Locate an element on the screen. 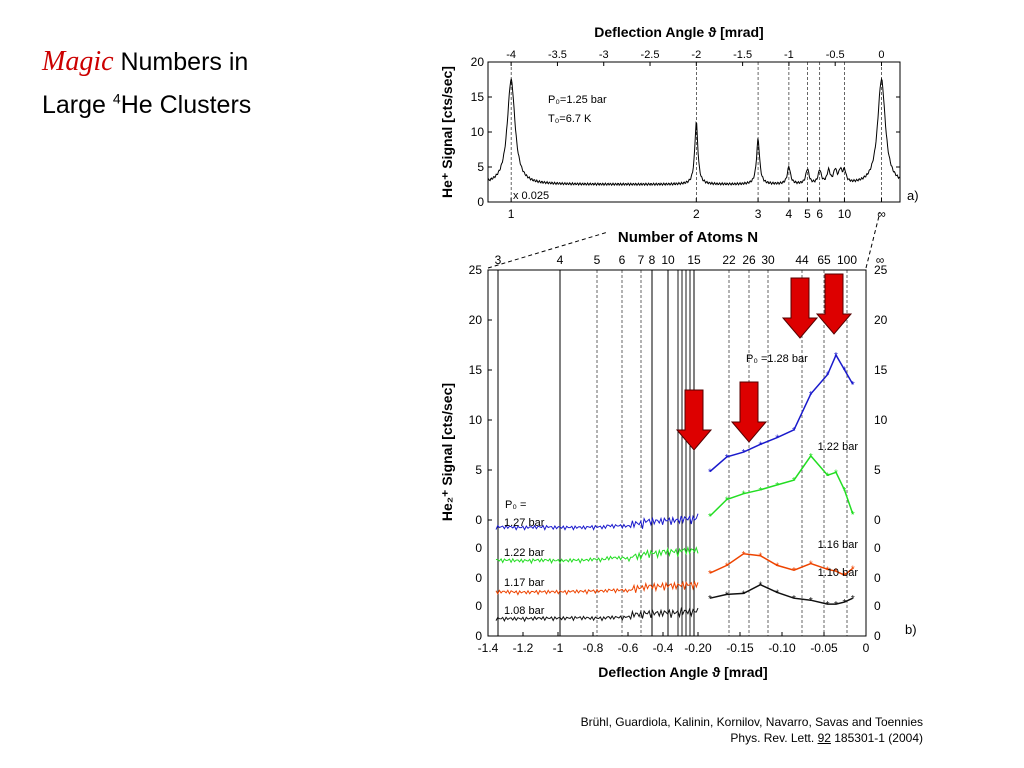 This screenshot has width=1024, height=768. panel-a-n-tick-label: 4 is located at coordinates (789, 214).